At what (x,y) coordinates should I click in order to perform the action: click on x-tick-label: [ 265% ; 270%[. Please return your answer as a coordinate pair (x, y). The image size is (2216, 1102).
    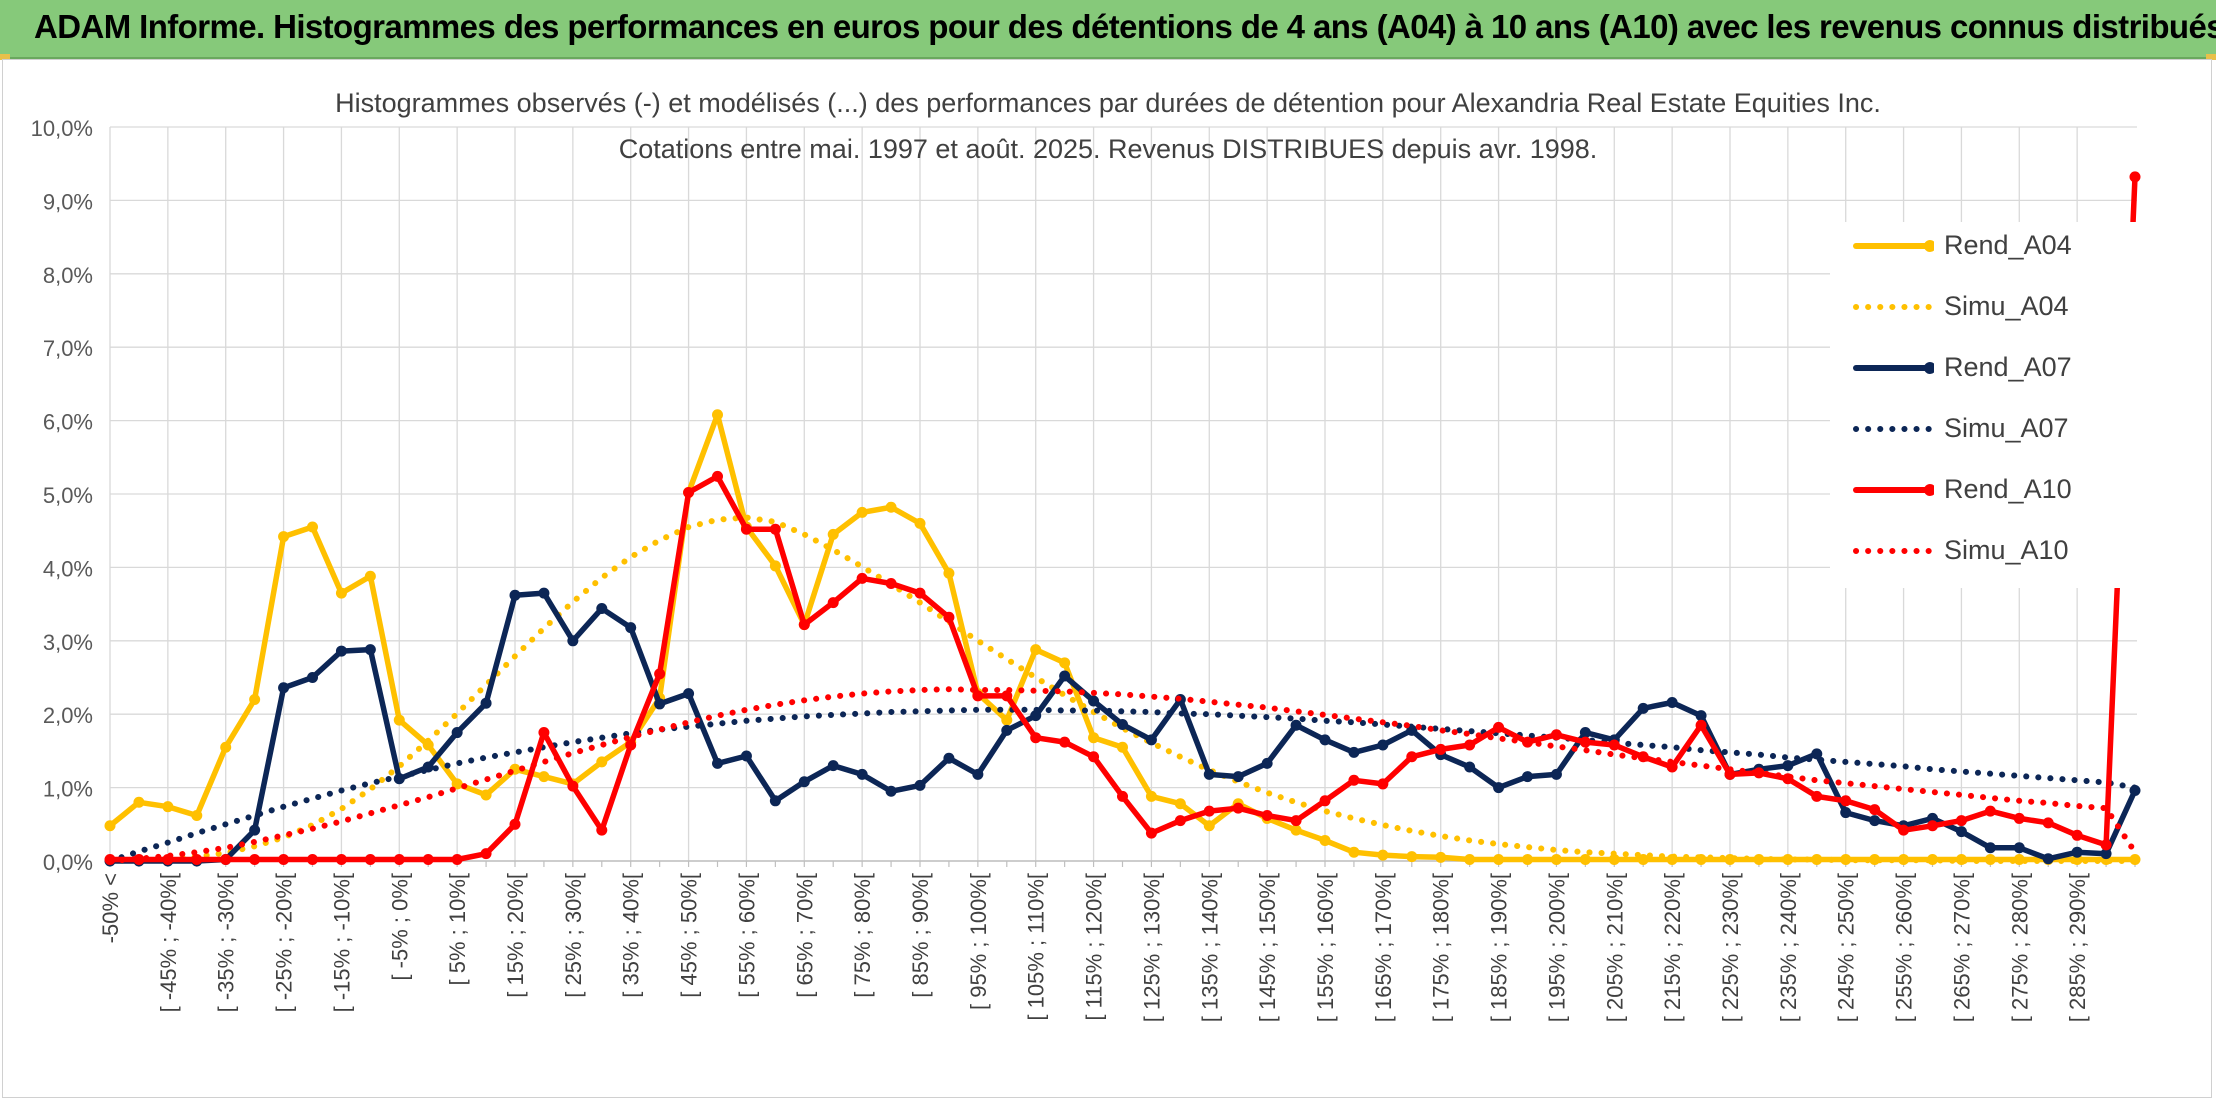
    Looking at the image, I should click on (1961, 947).